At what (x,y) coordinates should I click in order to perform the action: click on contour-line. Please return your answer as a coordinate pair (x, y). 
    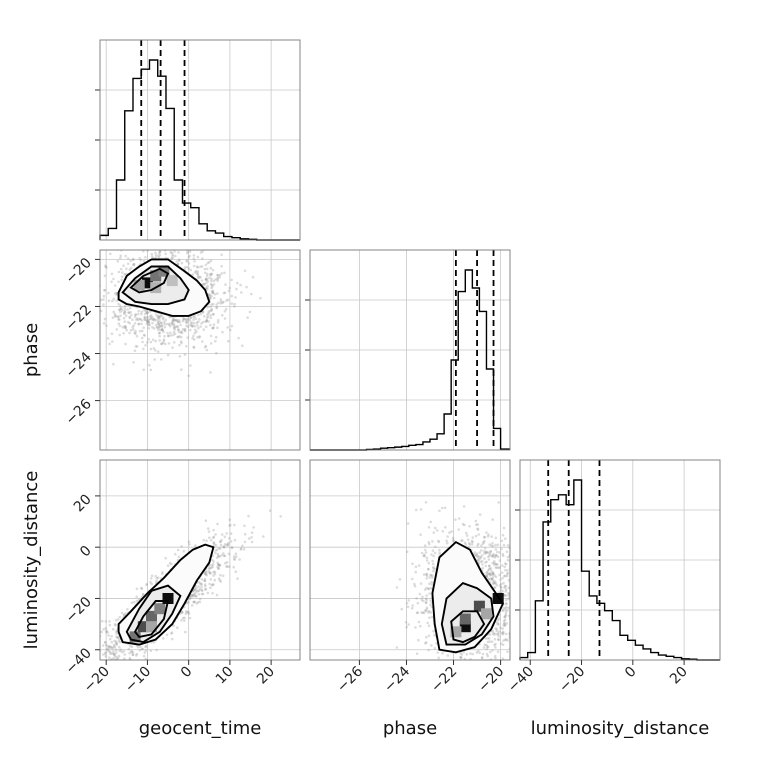
    Looking at the image, I should click on (467, 614).